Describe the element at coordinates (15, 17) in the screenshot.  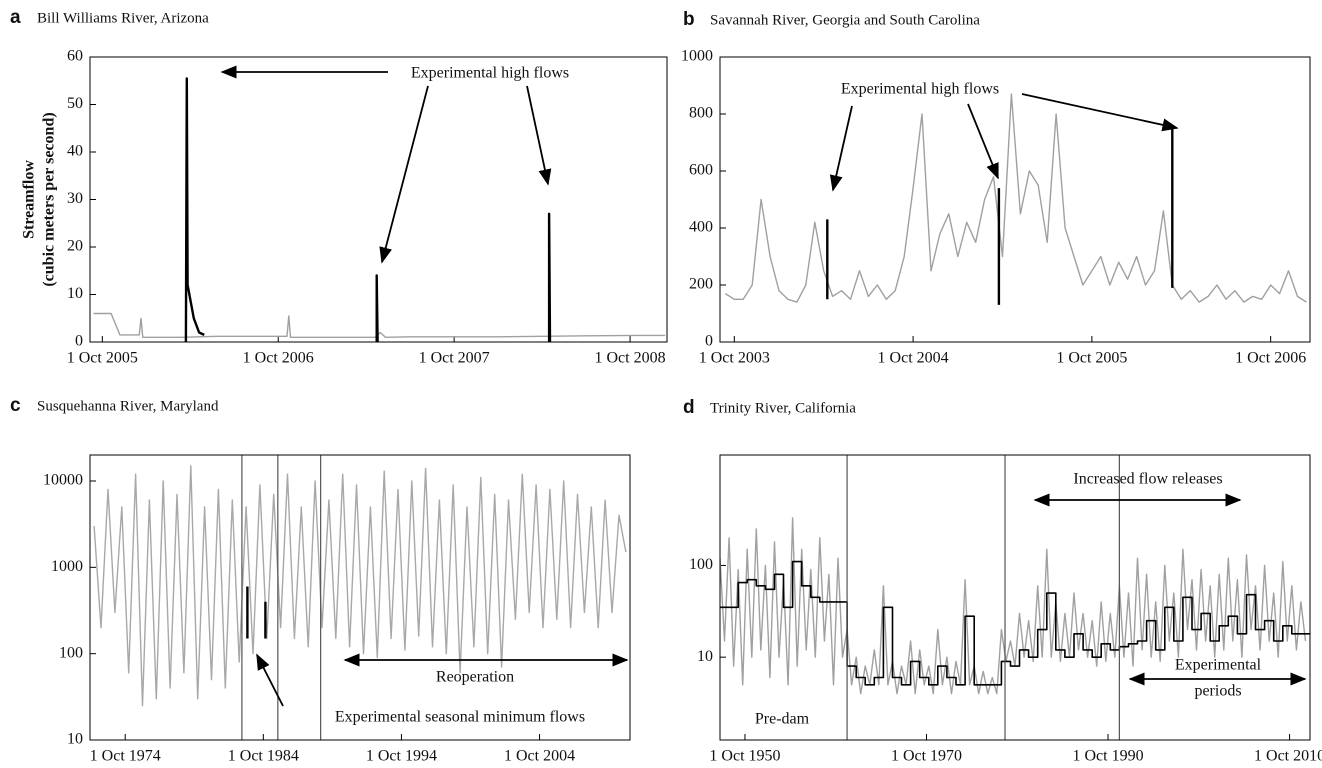
I see `panel-label: a` at that location.